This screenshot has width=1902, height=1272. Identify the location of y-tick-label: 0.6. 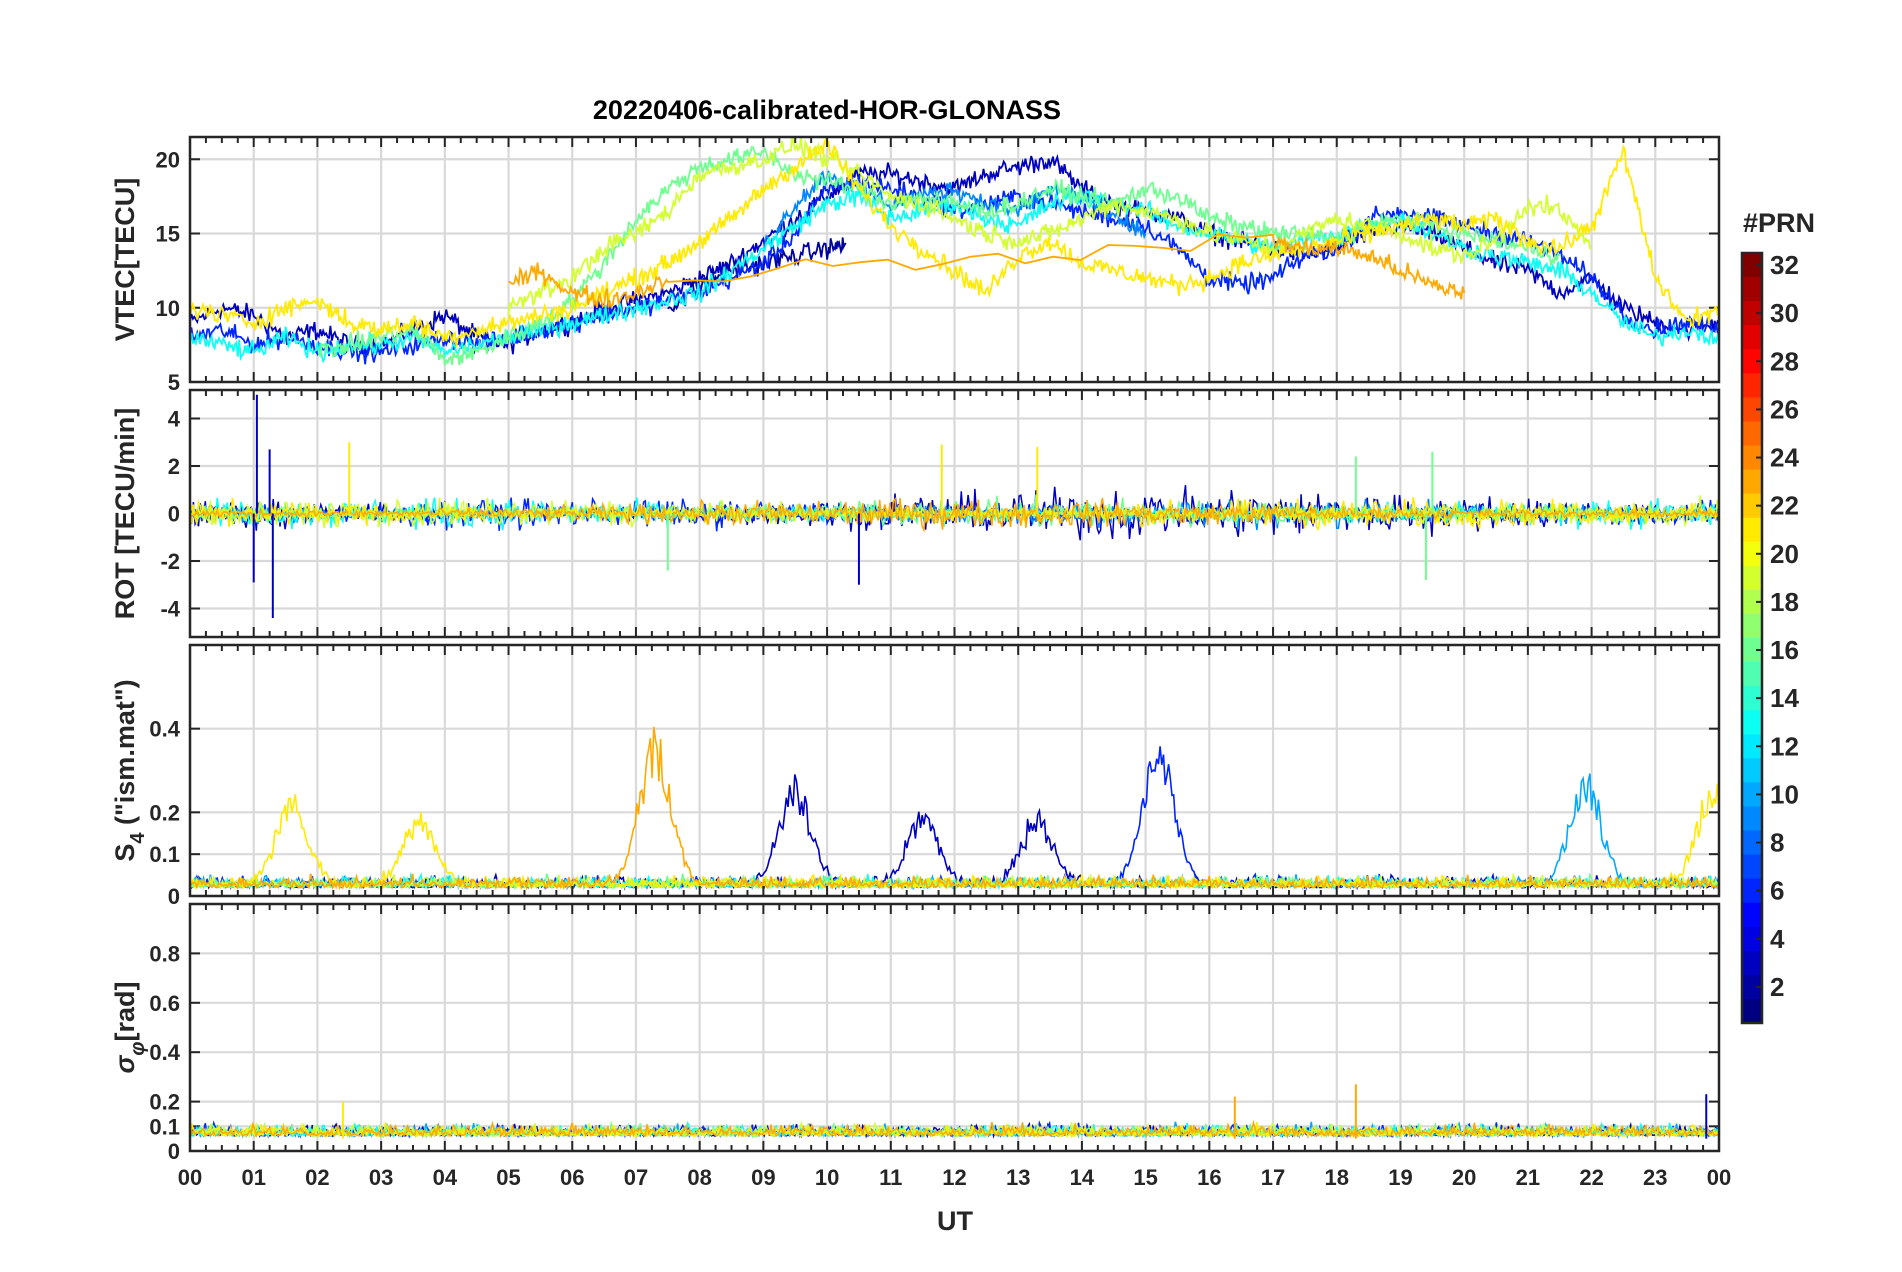
(164, 1003).